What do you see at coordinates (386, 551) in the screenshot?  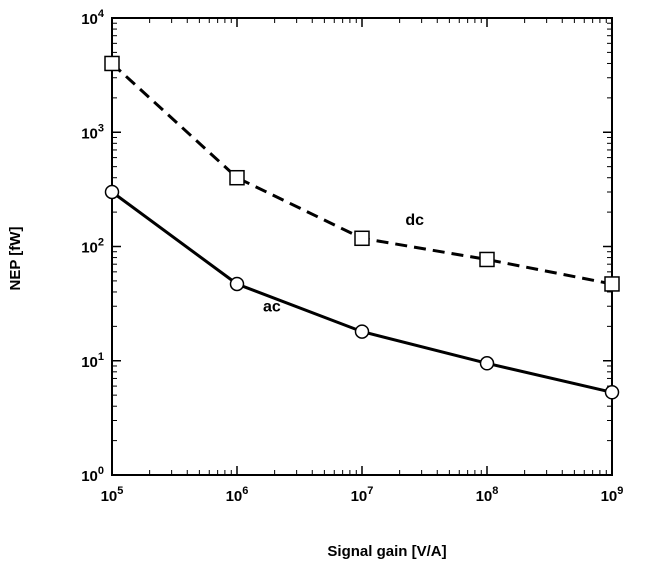 I see `x-axis-label: Signal gain [V/A]` at bounding box center [386, 551].